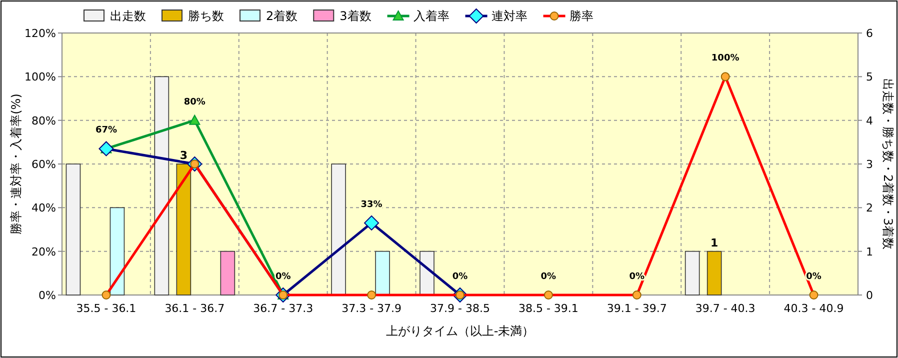 The height and width of the screenshot is (358, 898). I want to click on y2-tick-label: 4, so click(869, 121).